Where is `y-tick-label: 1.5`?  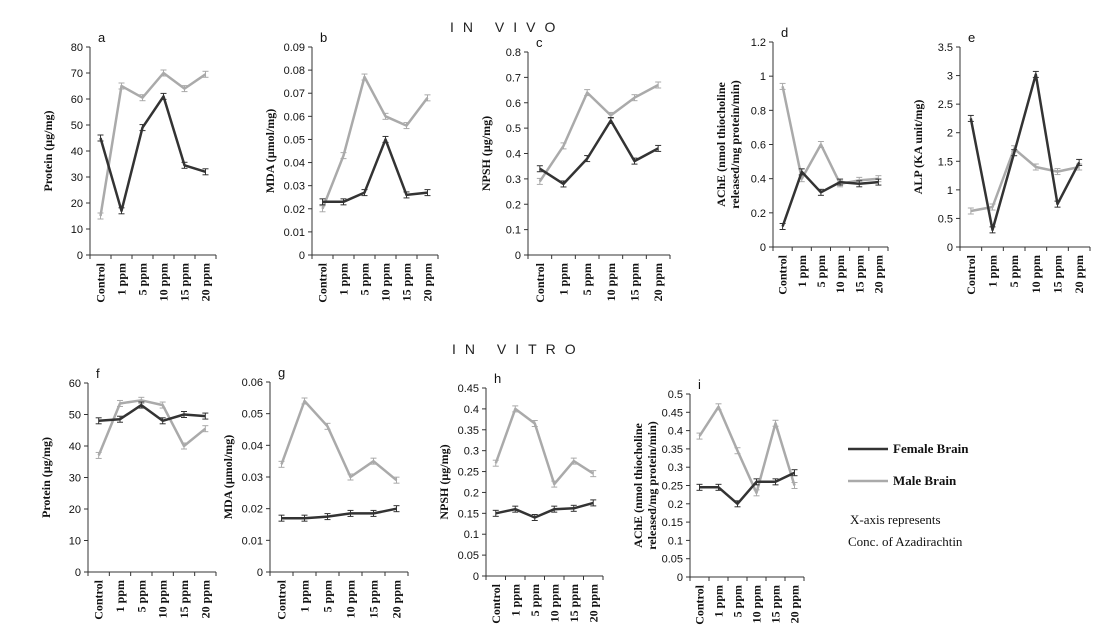
y-tick-label: 1.5 is located at coordinates (945, 162).